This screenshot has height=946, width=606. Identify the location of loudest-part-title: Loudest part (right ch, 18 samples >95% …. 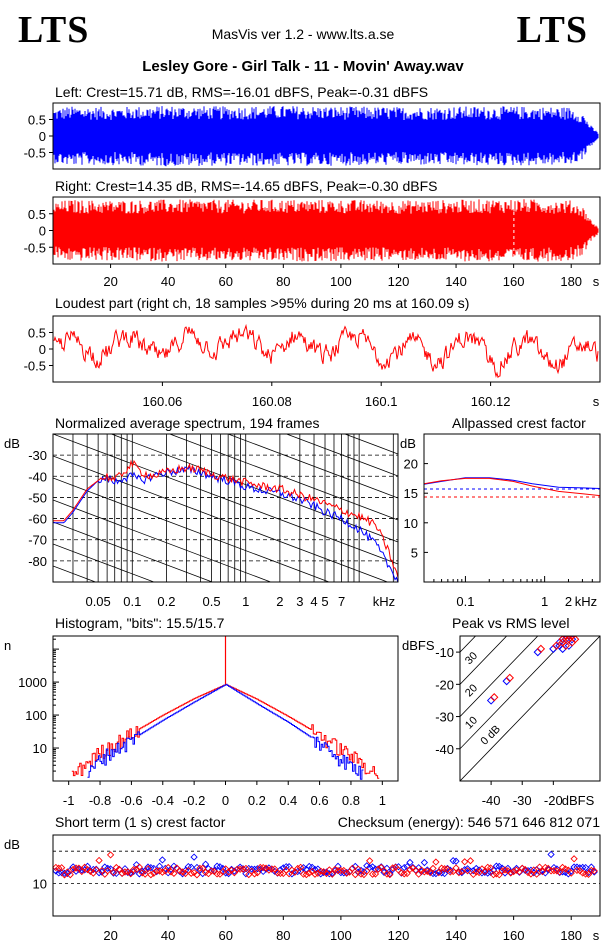
(262, 303).